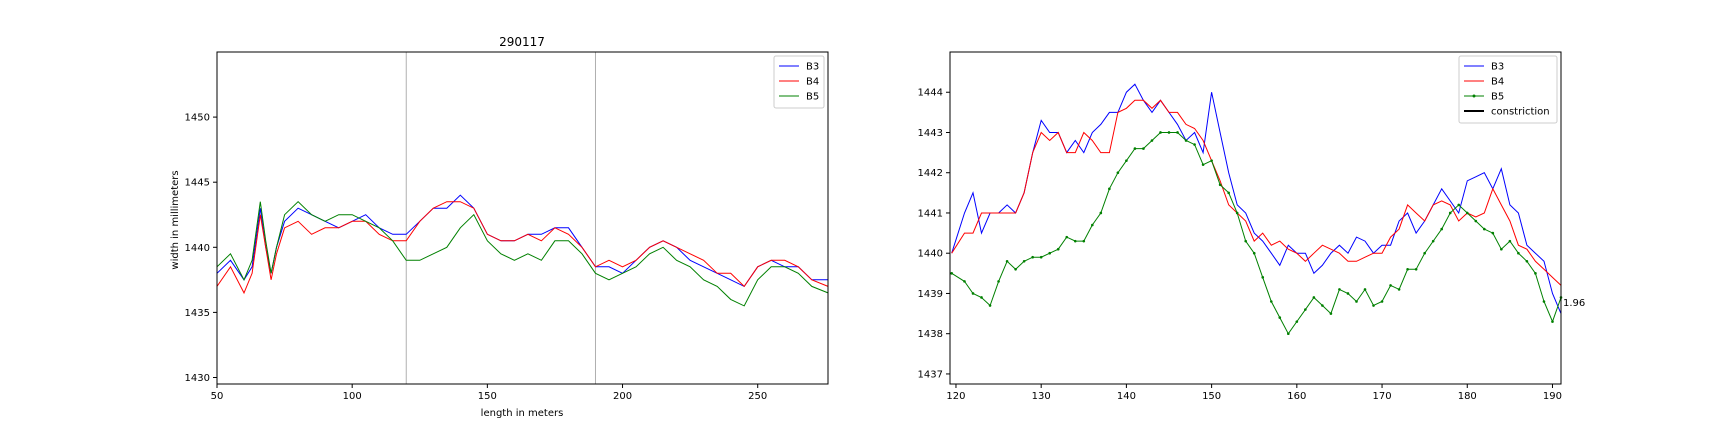  What do you see at coordinates (175, 219) in the screenshot?
I see `y-axis-label: width in millimeters` at bounding box center [175, 219].